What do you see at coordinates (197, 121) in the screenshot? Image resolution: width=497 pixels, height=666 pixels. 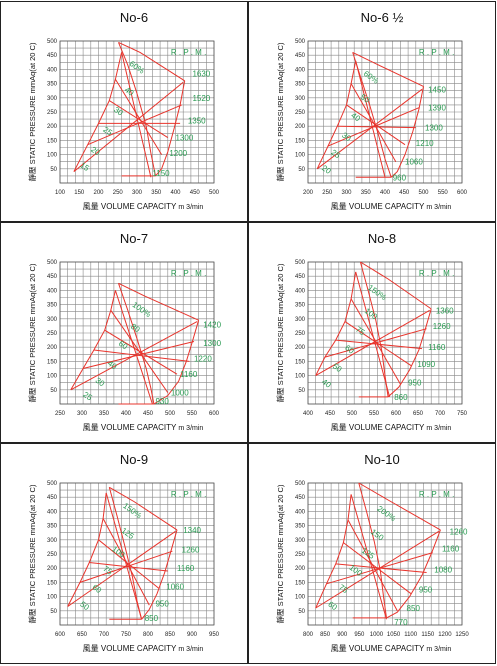 I see `rpm-value-label: 1350` at bounding box center [197, 121].